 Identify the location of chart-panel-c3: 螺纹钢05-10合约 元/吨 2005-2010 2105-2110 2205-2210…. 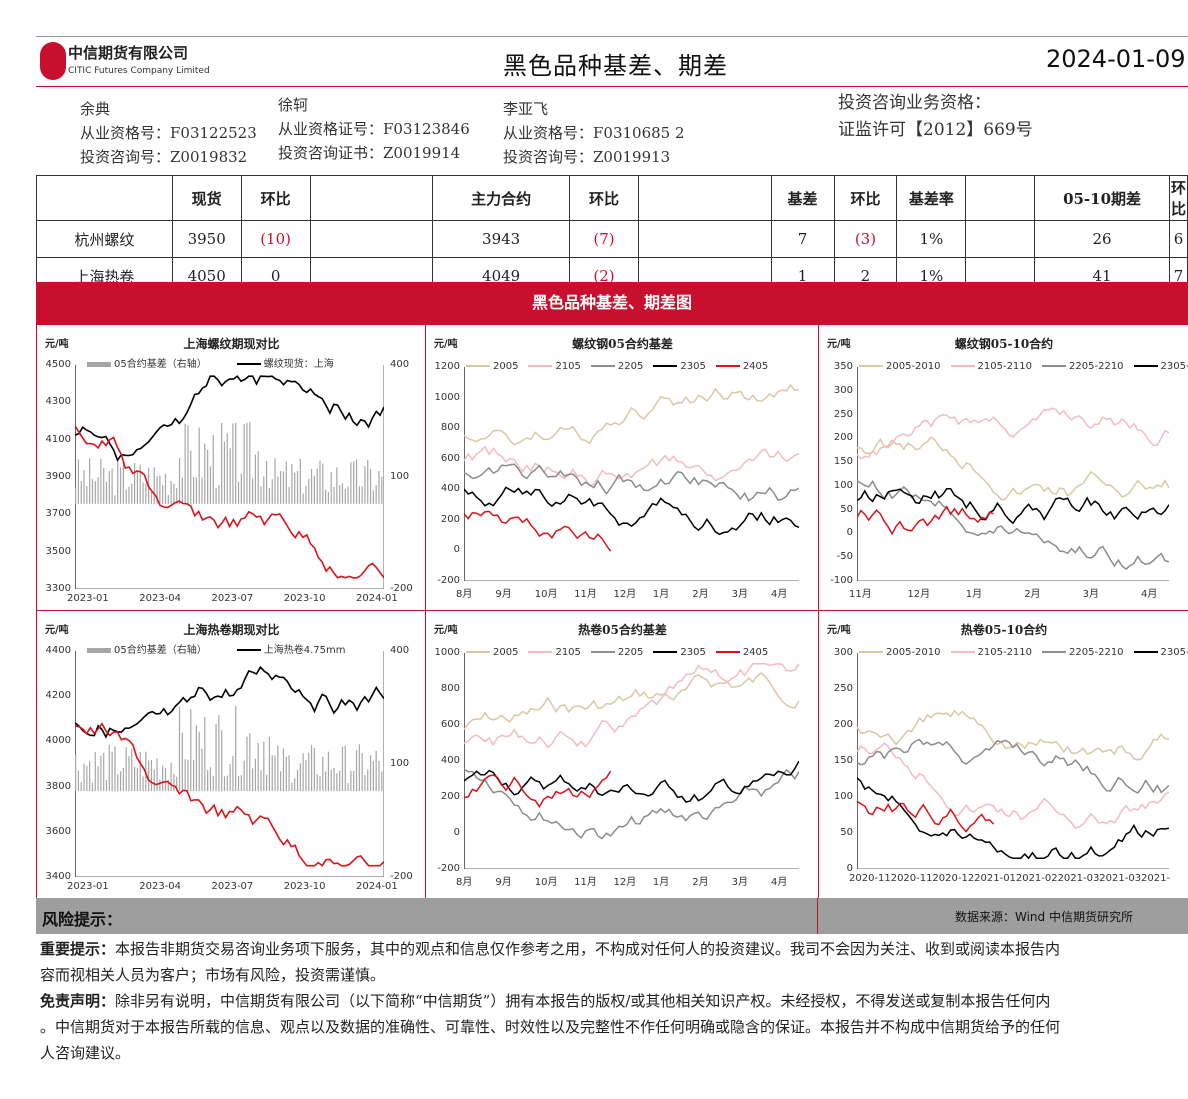
(1003, 468).